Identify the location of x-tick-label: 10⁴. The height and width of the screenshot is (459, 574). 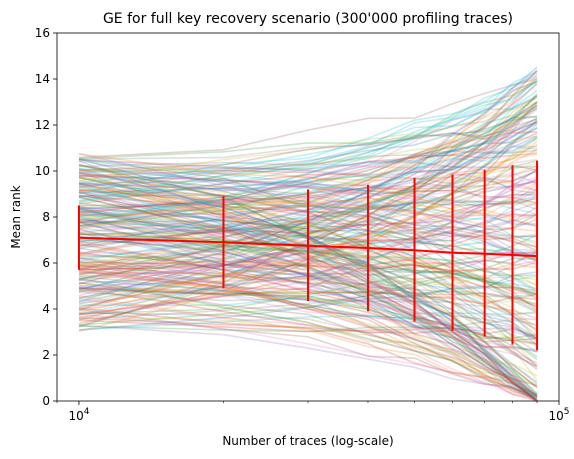
(78, 415).